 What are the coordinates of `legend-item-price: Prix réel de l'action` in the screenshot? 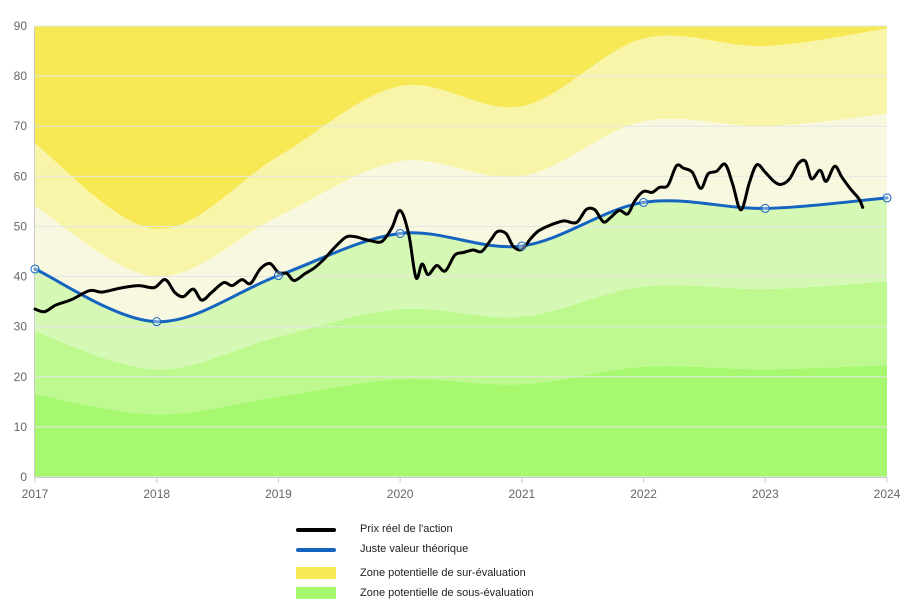 It's located at (496, 531).